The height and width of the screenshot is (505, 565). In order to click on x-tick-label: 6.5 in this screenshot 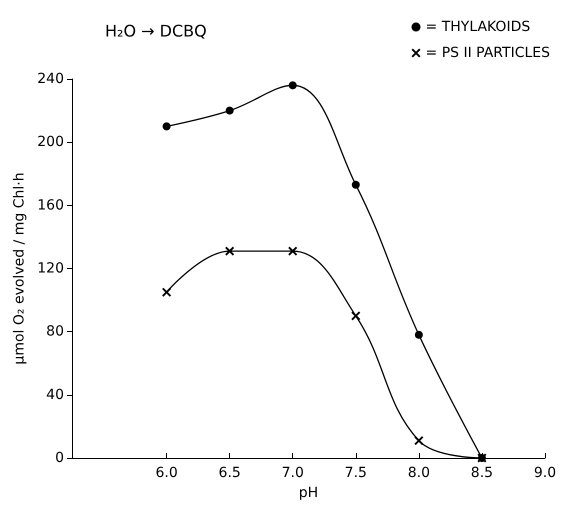, I will do `click(229, 473)`.